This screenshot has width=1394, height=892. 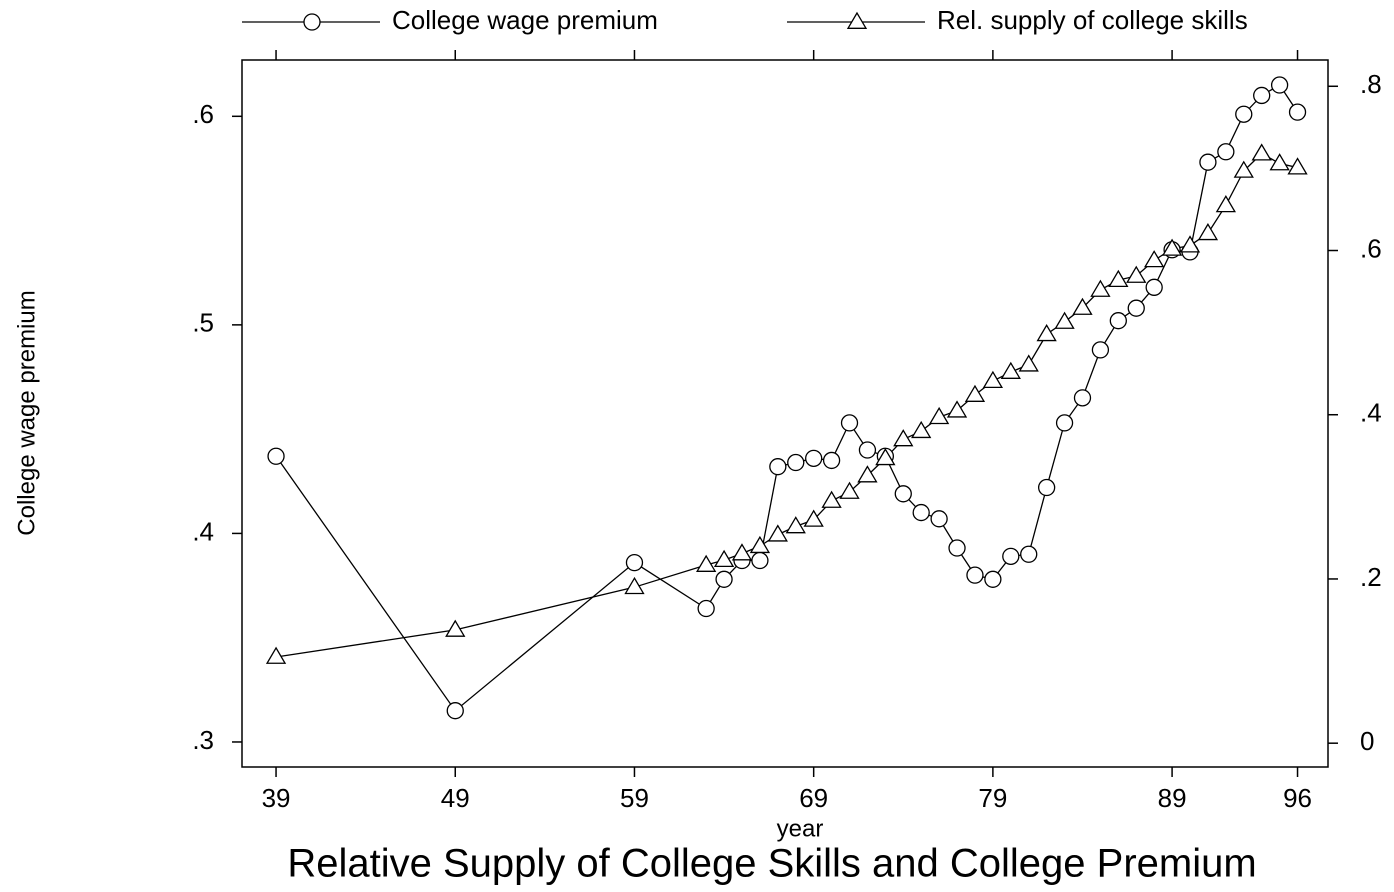 What do you see at coordinates (203, 740) in the screenshot?
I see `y-tick-label: .3` at bounding box center [203, 740].